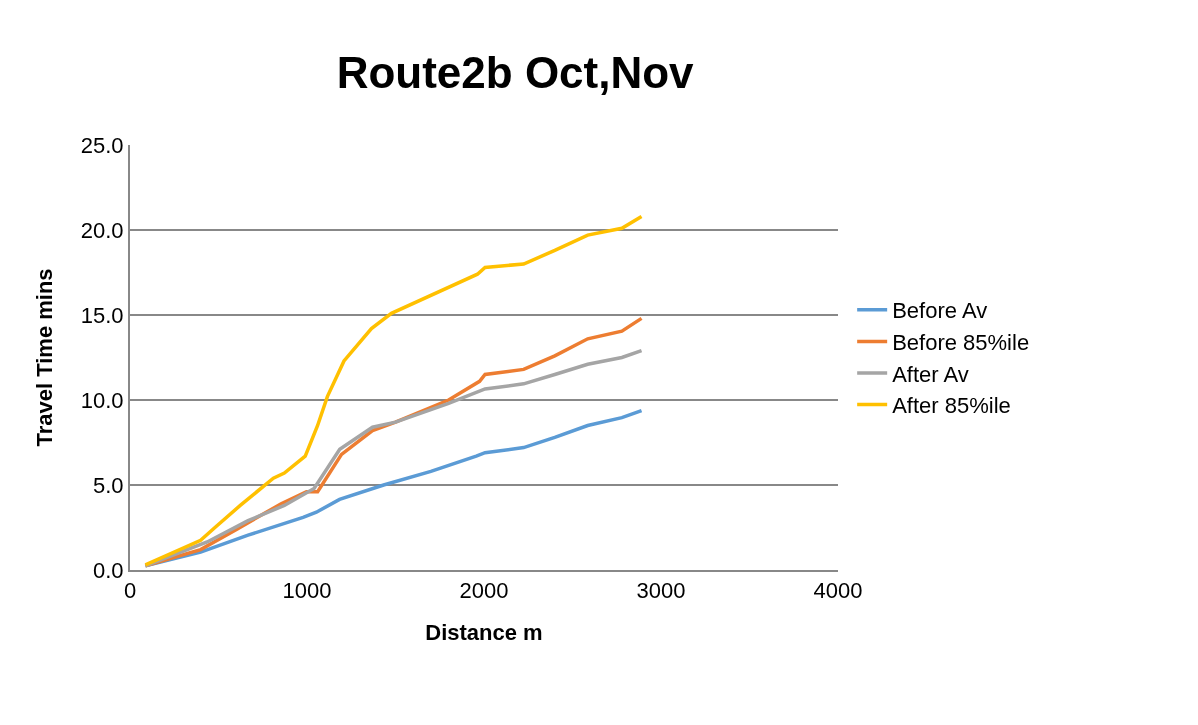 This screenshot has width=1198, height=725. What do you see at coordinates (661, 591) in the screenshot?
I see `x-tick-label: 3000` at bounding box center [661, 591].